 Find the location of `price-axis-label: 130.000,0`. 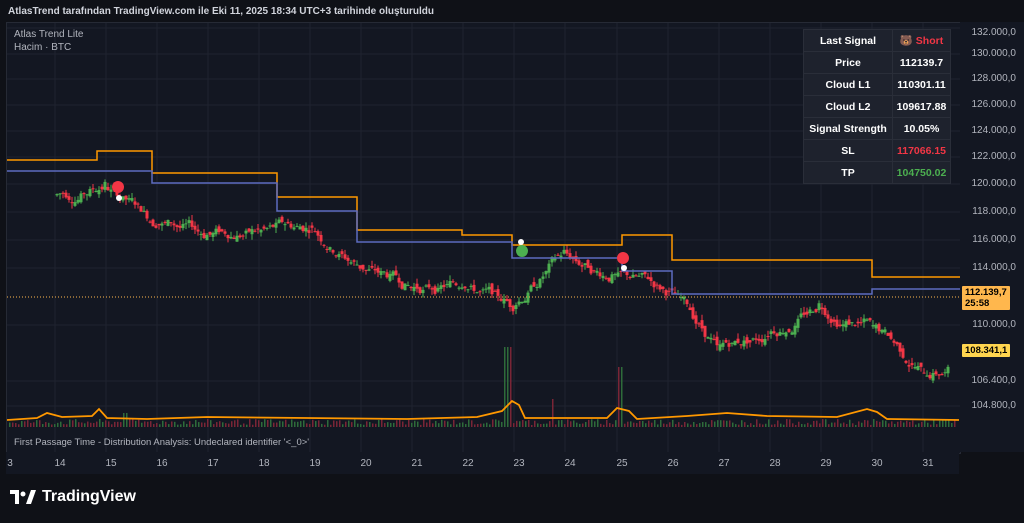

price-axis-label: 130.000,0 is located at coordinates (994, 53).